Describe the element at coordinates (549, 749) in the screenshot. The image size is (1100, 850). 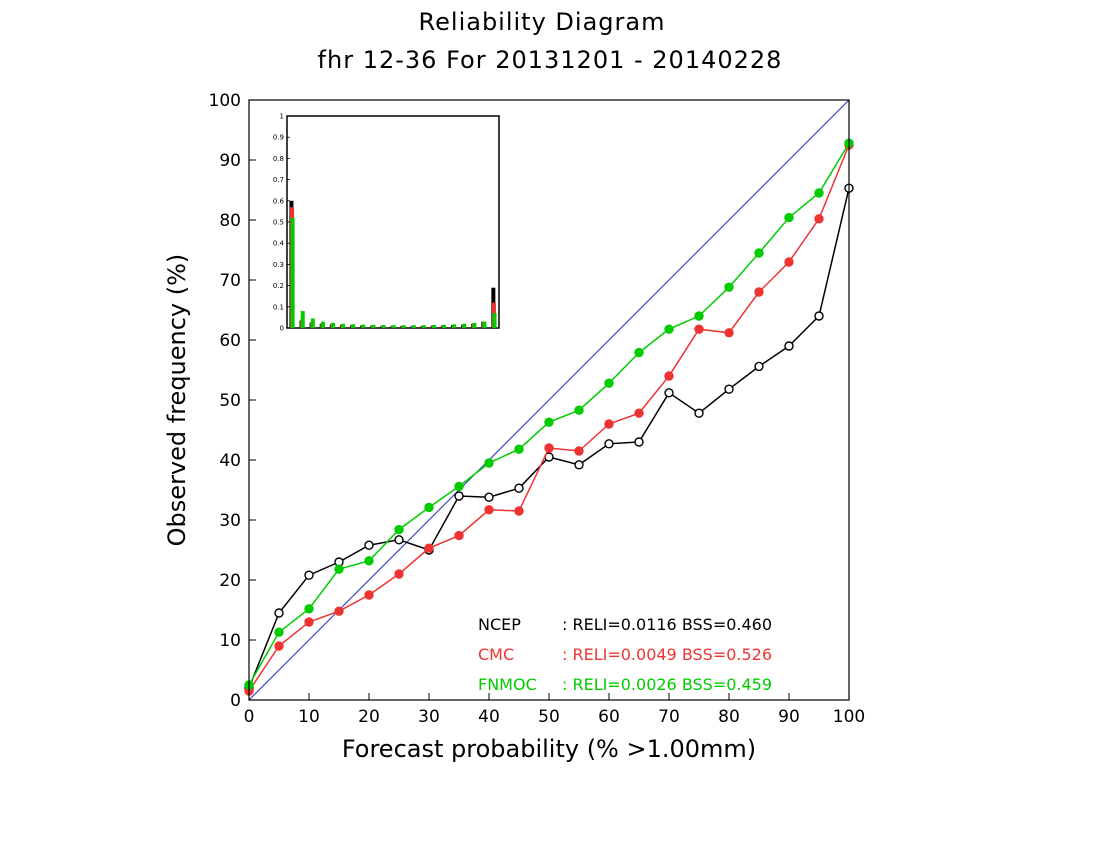
I see `x-axis-label: Forecast probability (% >1.00mm)` at that location.